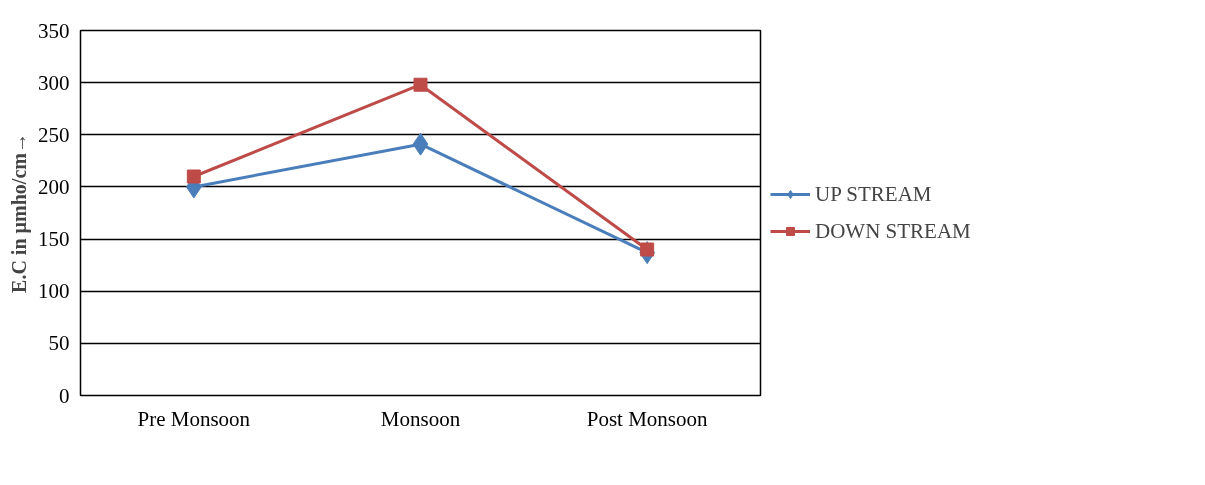  Describe the element at coordinates (420, 418) in the screenshot. I see `x-tick-label: Monsoon` at that location.